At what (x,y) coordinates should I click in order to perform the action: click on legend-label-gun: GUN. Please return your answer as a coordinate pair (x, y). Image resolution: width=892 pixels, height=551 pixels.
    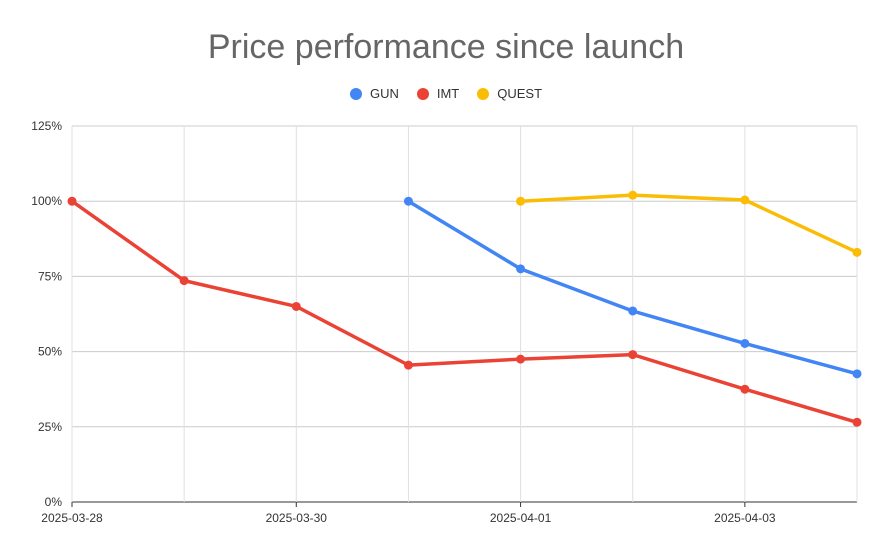
    Looking at the image, I should click on (384, 93).